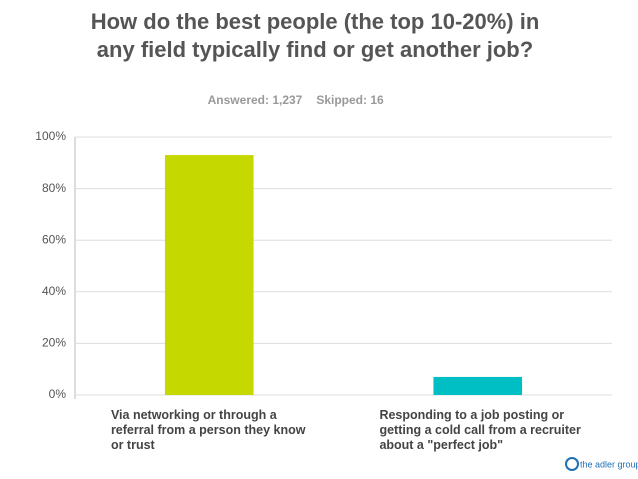 The width and height of the screenshot is (638, 479). What do you see at coordinates (350, 100) in the screenshot?
I see `skipped: Skipped: 16` at bounding box center [350, 100].